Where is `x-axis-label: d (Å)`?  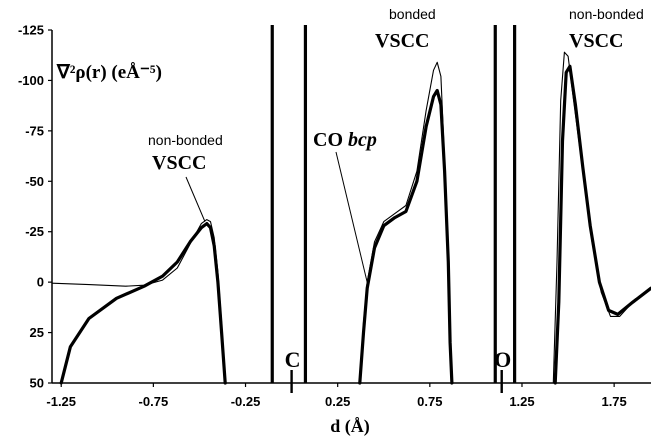
x-axis-label: d (Å) is located at coordinates (350, 426).